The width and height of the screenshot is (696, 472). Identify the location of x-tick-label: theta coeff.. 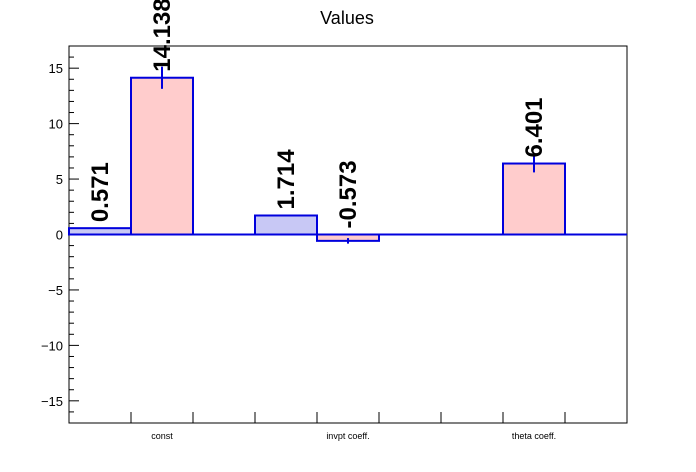
(534, 436).